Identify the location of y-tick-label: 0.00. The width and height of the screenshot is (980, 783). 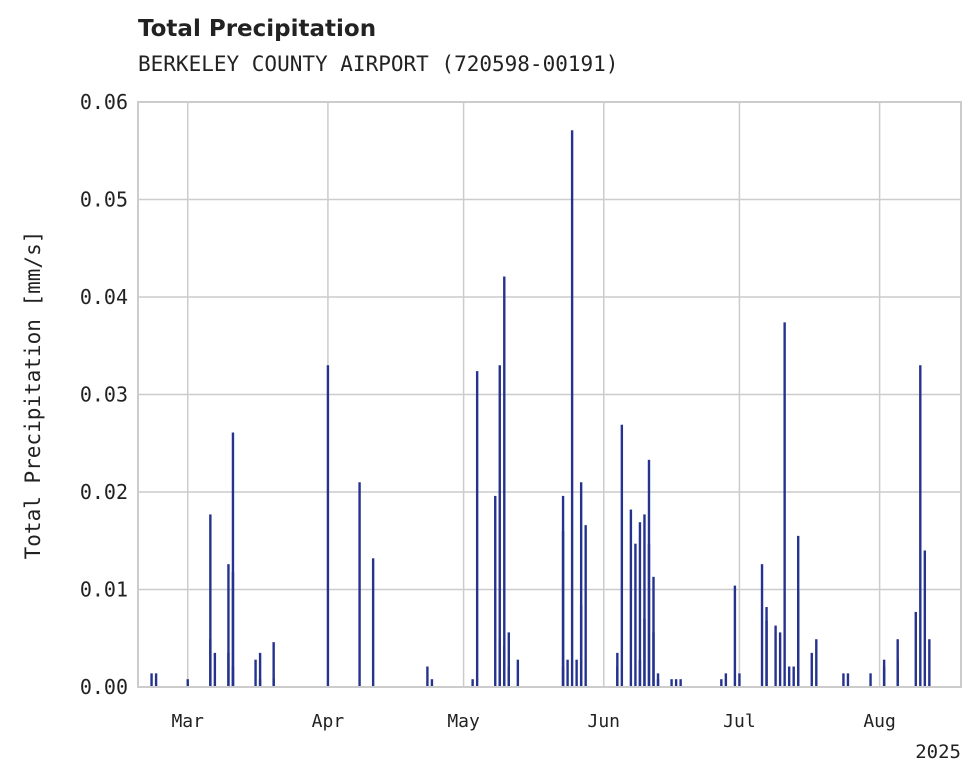
(104, 687).